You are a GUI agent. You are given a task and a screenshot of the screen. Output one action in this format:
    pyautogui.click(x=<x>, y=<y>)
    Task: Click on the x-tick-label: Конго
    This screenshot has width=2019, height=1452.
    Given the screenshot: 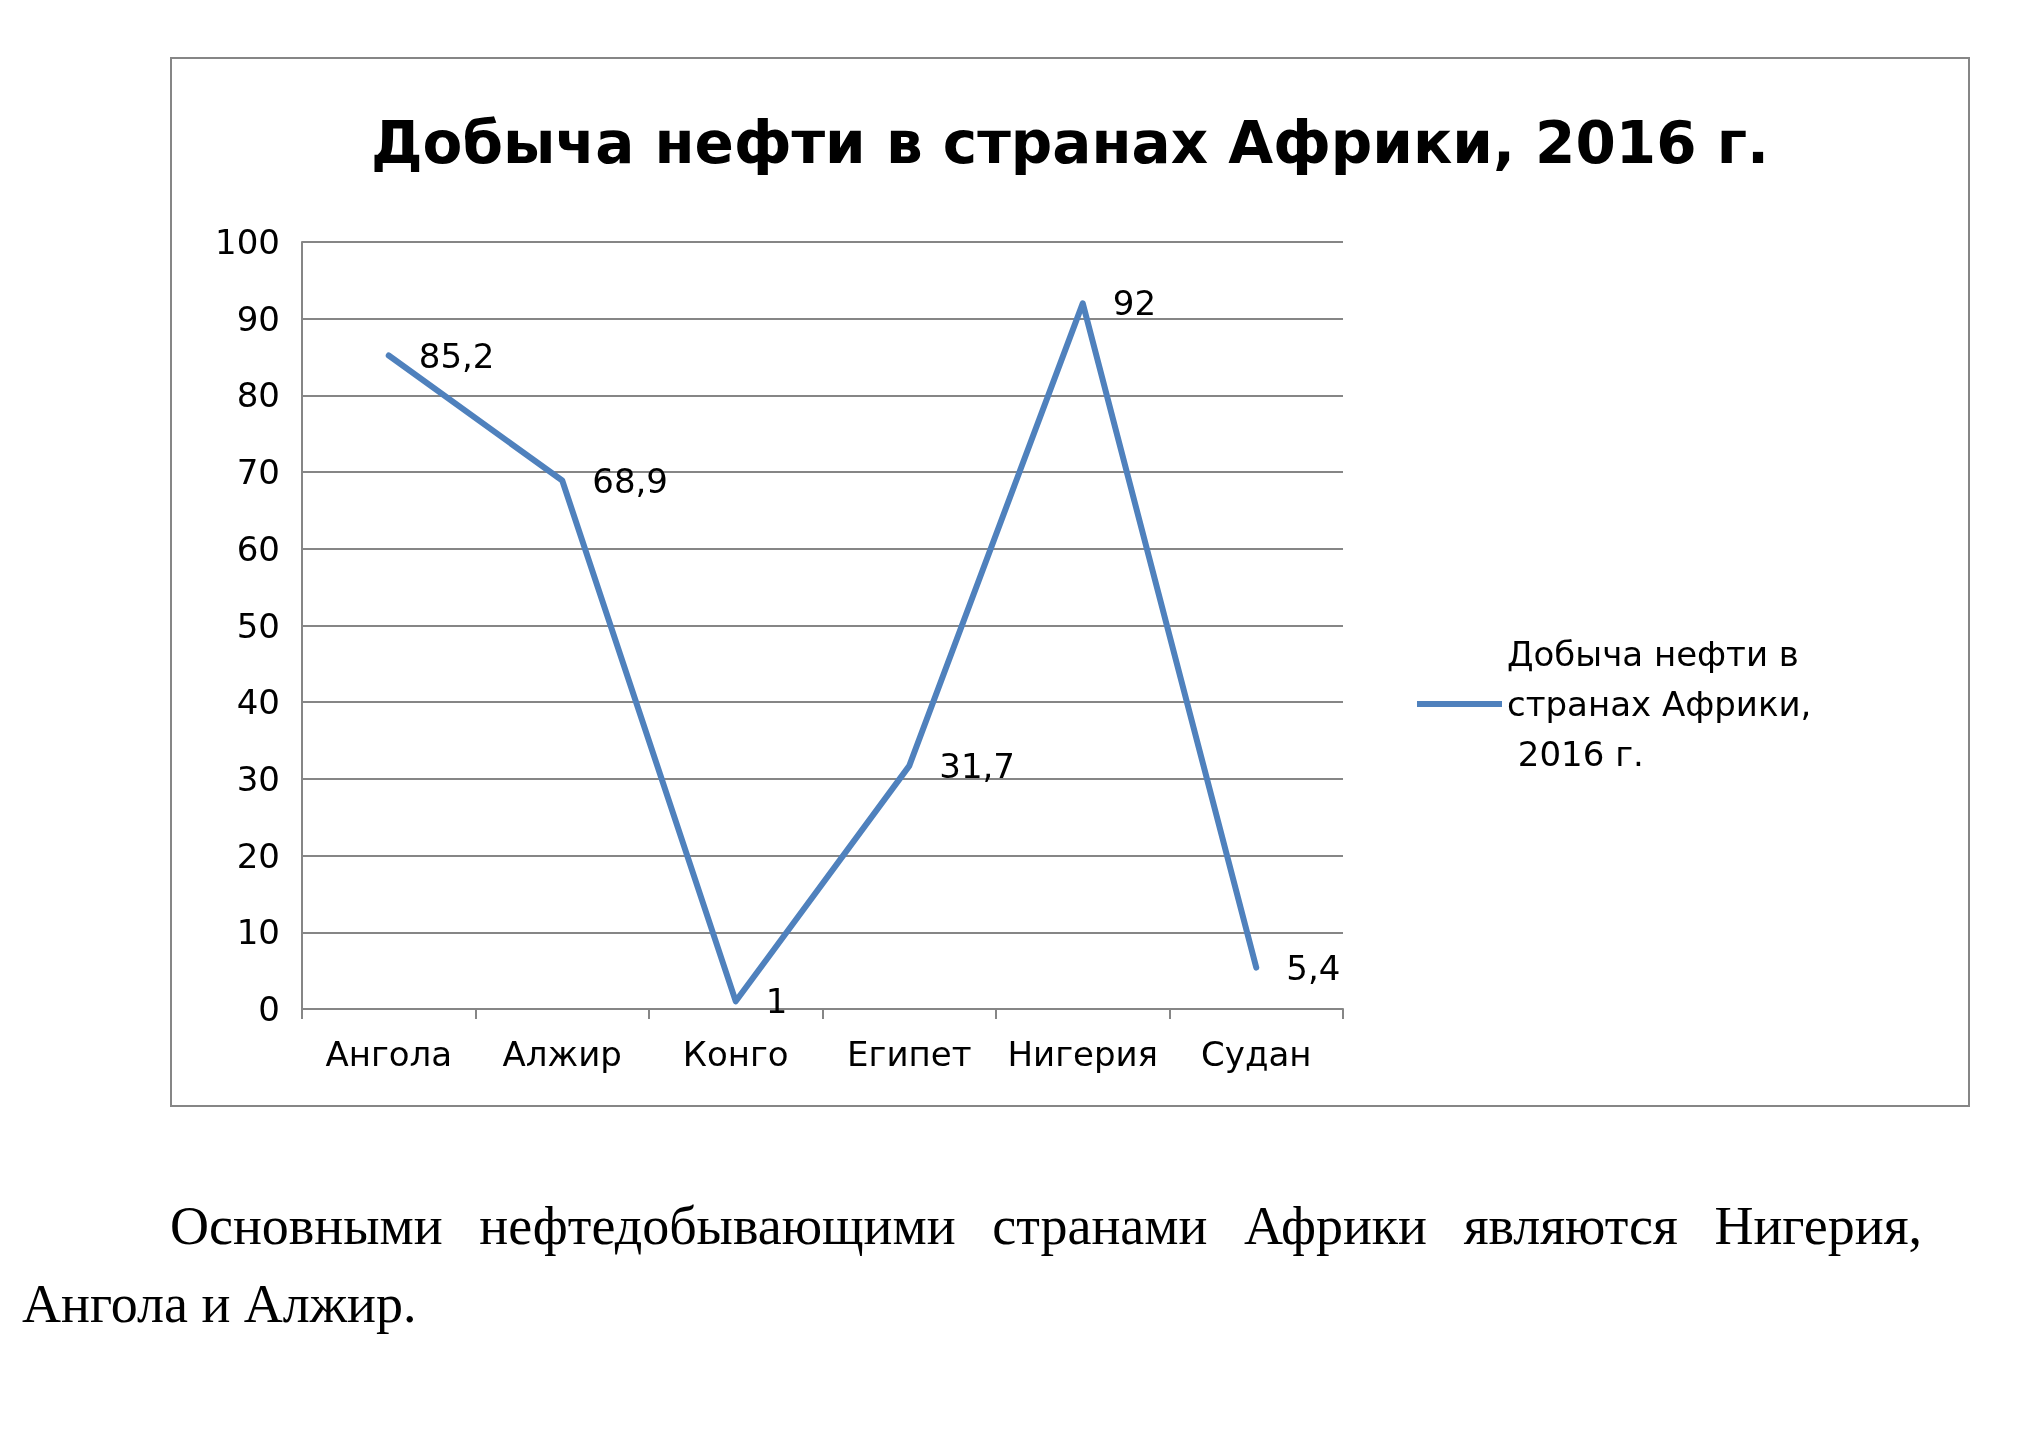 What is the action you would take?
    pyautogui.click(x=735, y=1054)
    